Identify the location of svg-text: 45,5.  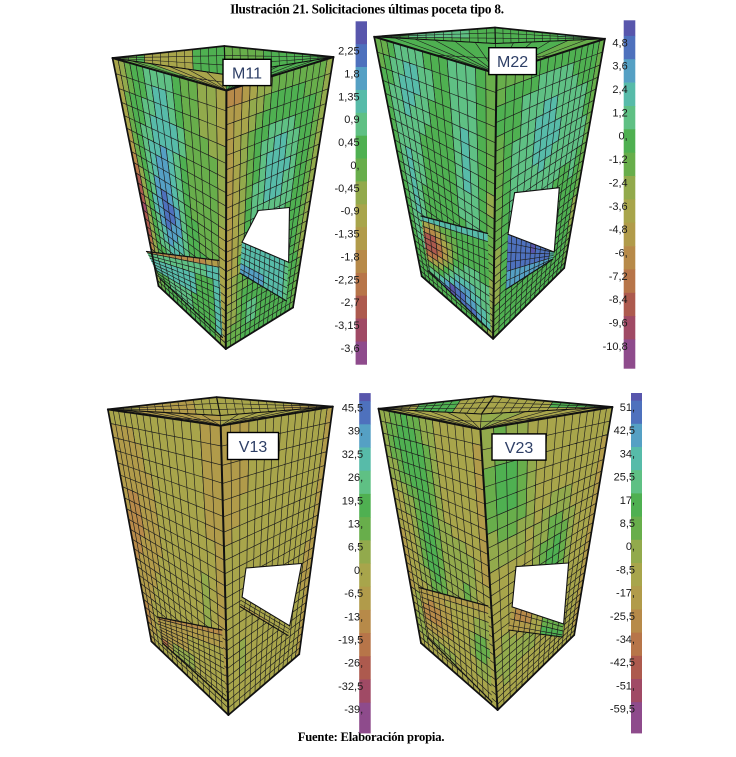
(352, 409).